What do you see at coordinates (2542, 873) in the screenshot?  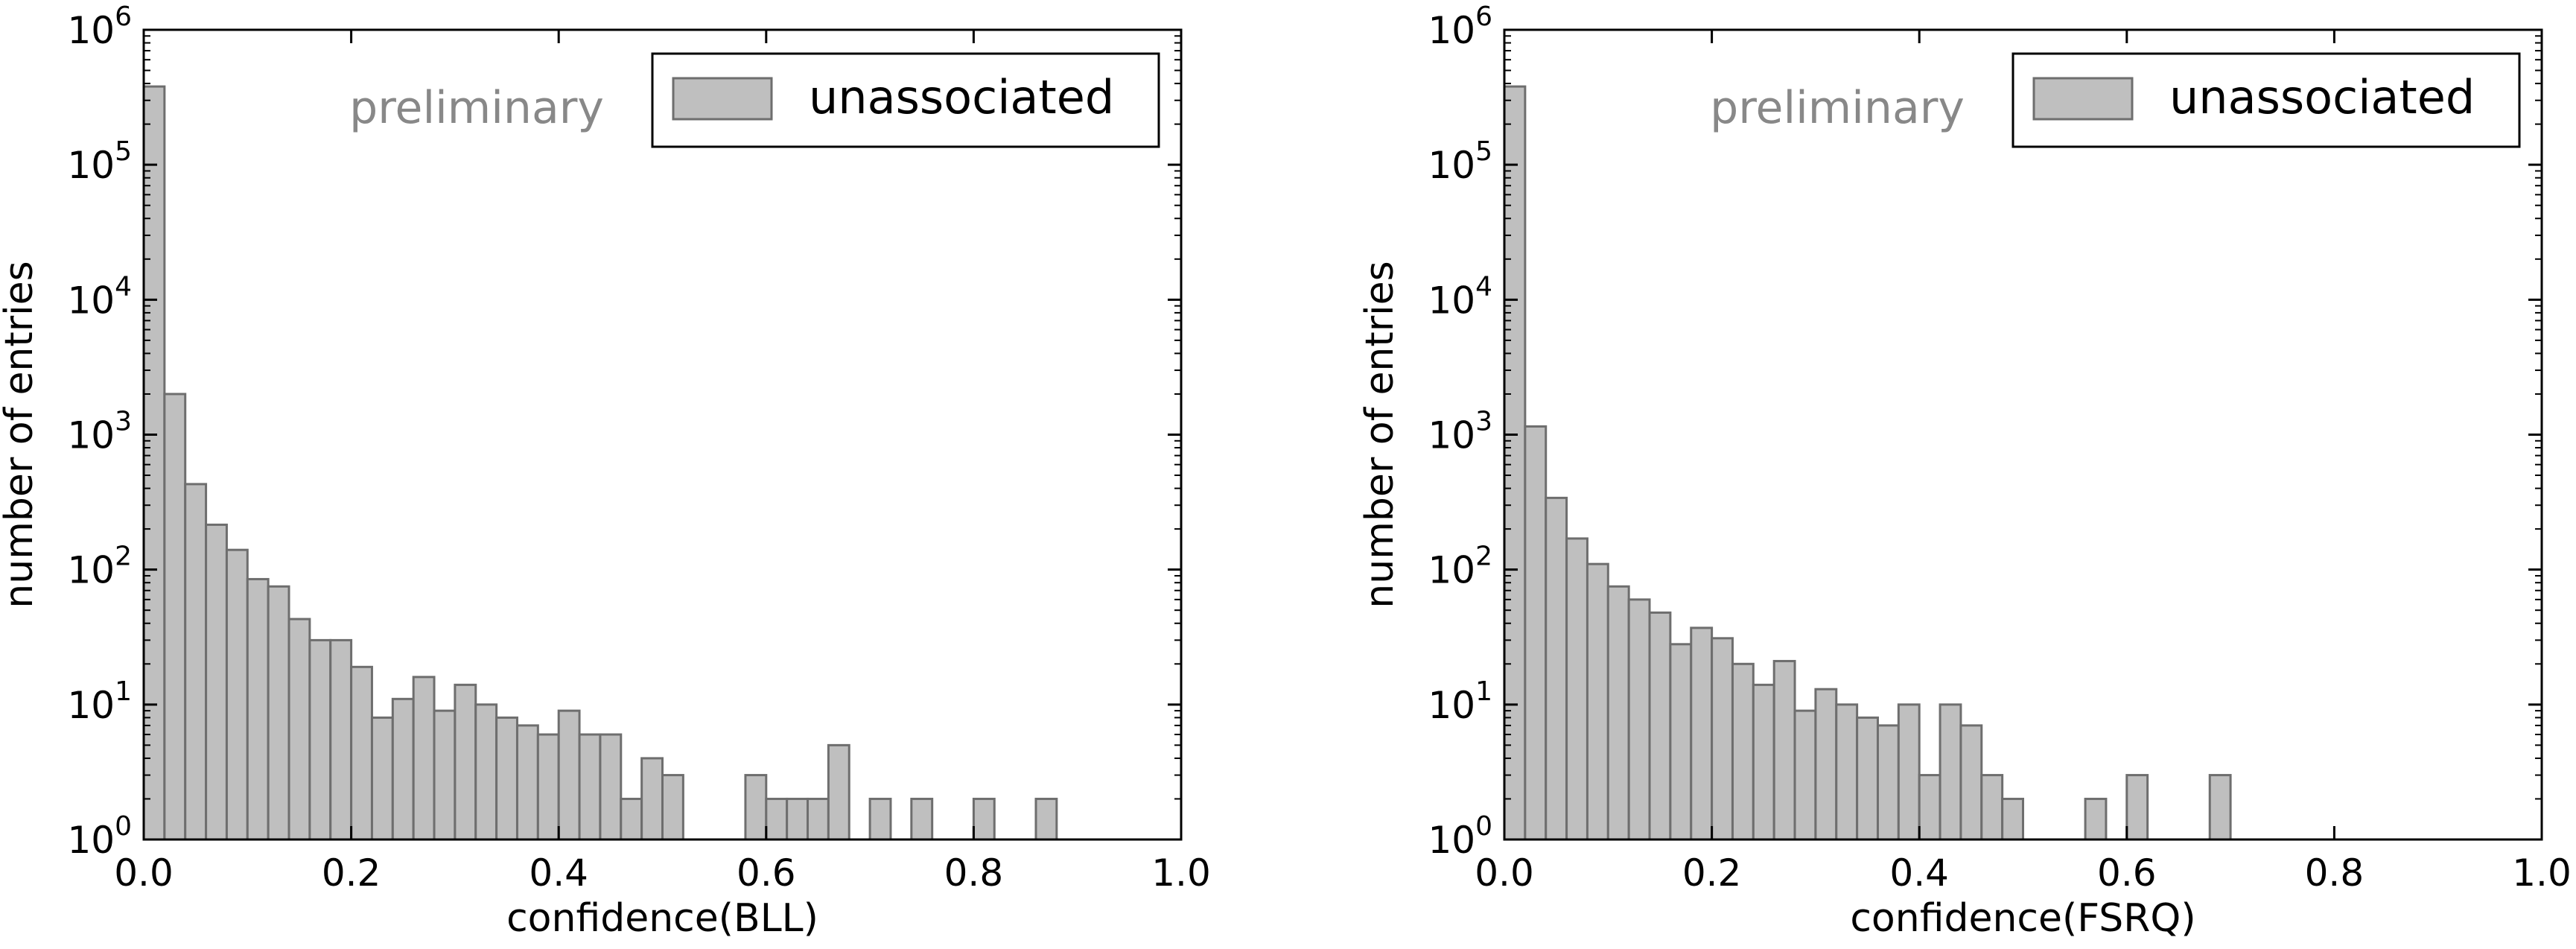 I see `x-tick-label: 1.0` at bounding box center [2542, 873].